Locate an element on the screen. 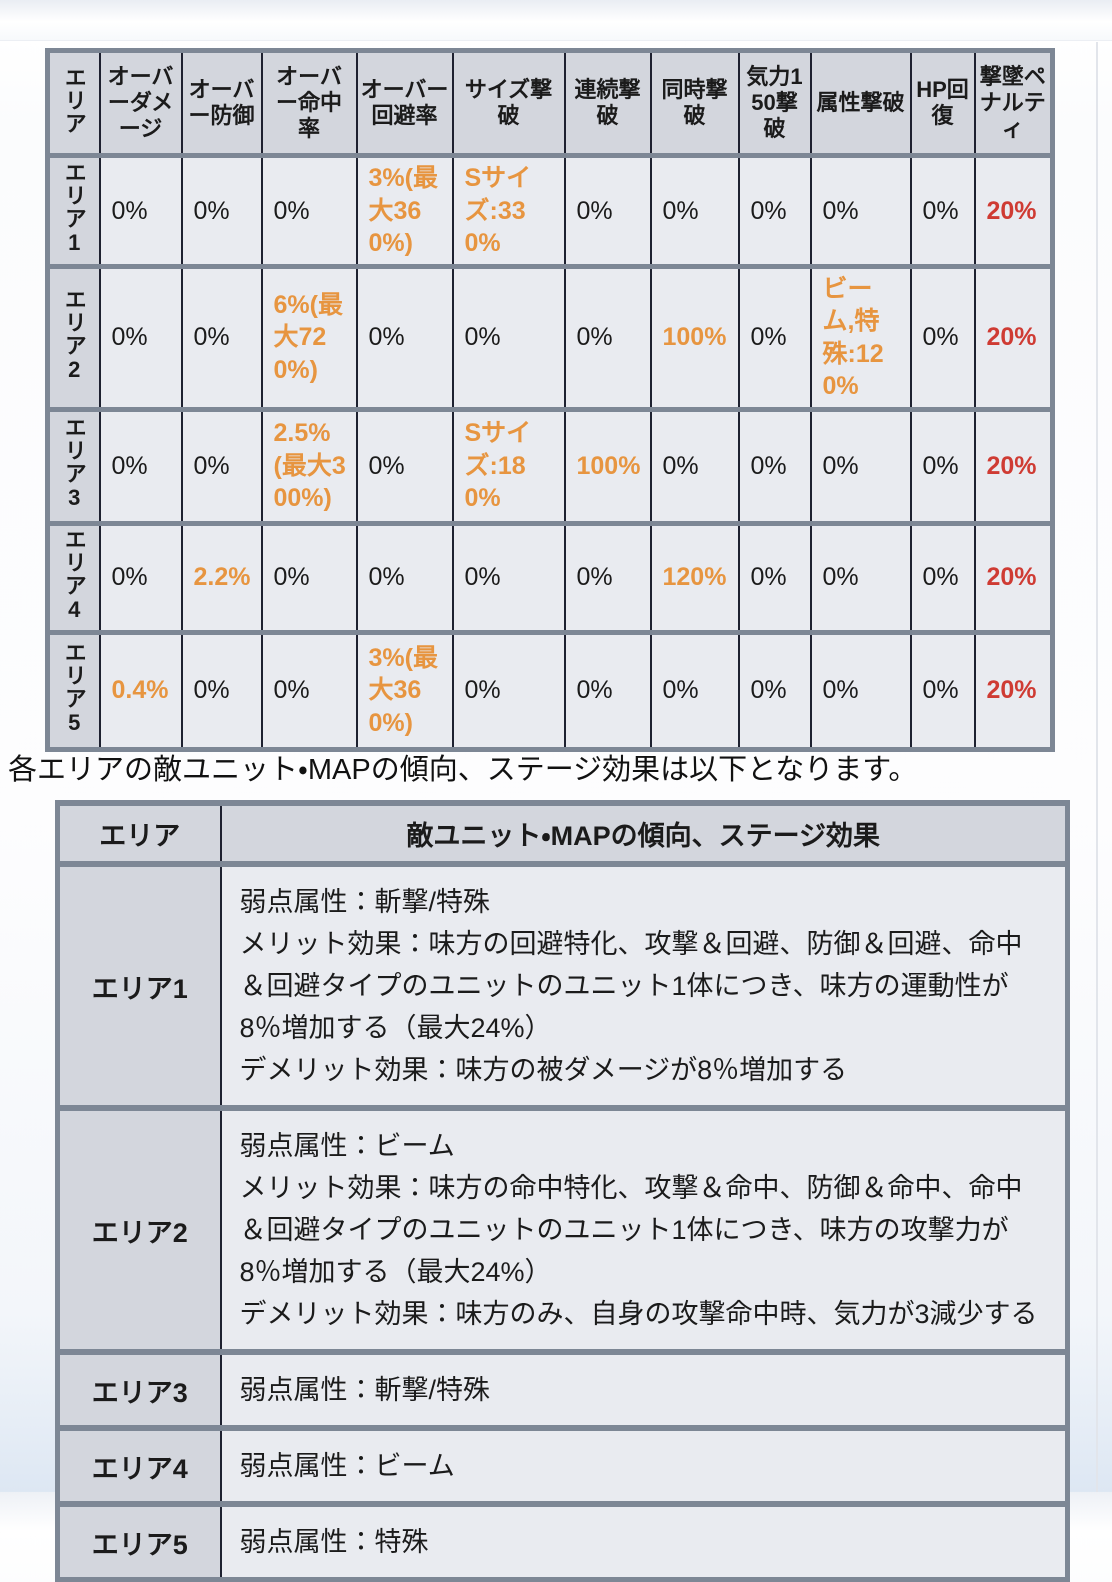 Image resolution: width=1112 pixels, height=1582 pixels. stats-header-area-text: エリア is located at coordinates (74, 100).